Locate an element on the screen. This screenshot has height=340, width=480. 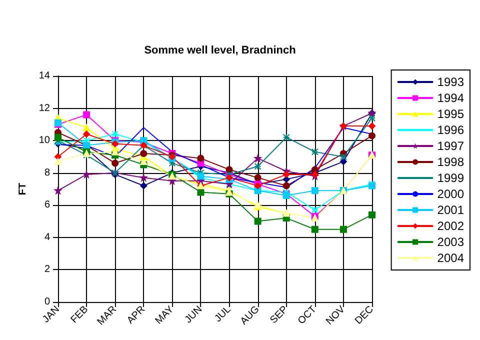
legend-label: 1993 is located at coordinates (450, 82).